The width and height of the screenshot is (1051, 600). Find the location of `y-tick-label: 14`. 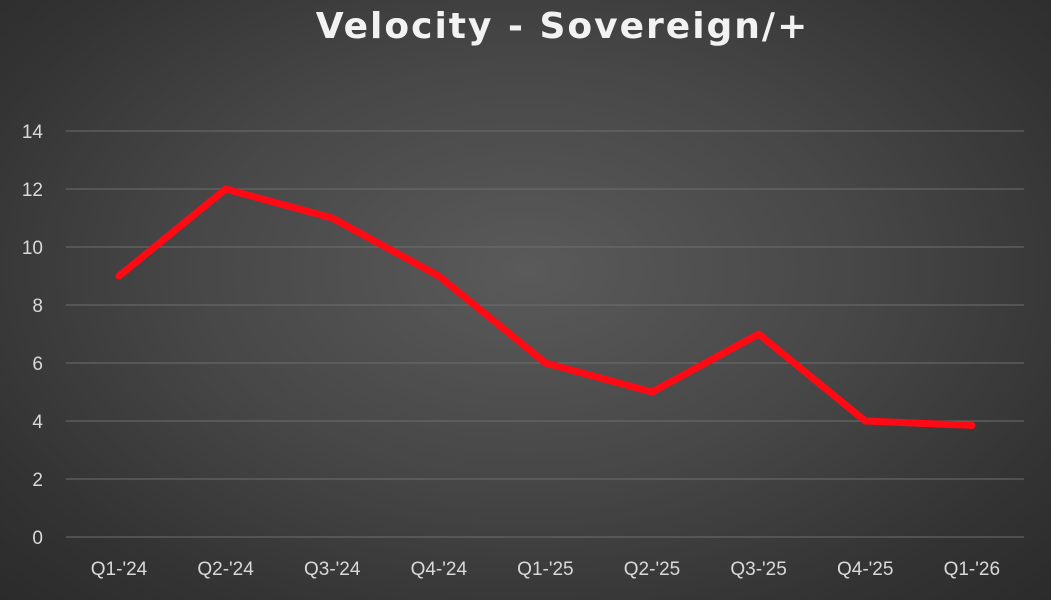

y-tick-label: 14 is located at coordinates (33, 132).